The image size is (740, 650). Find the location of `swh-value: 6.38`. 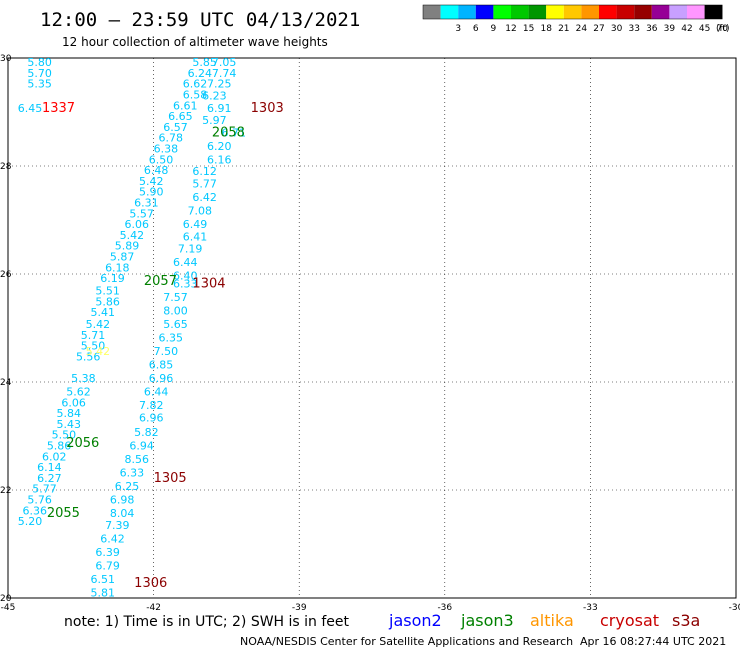

swh-value: 6.38 is located at coordinates (166, 149).